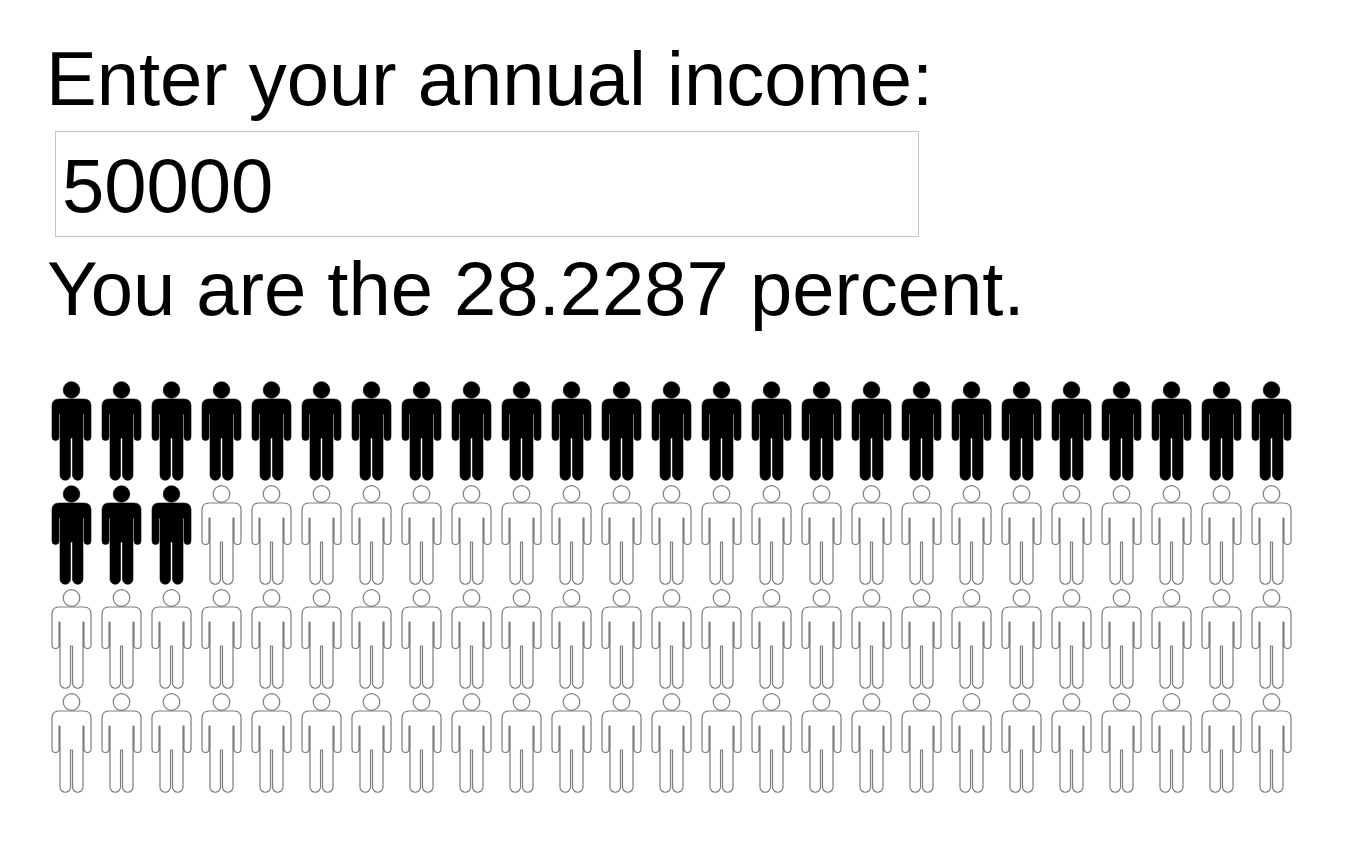  What do you see at coordinates (168, 185) in the screenshot?
I see `text: 50000` at bounding box center [168, 185].